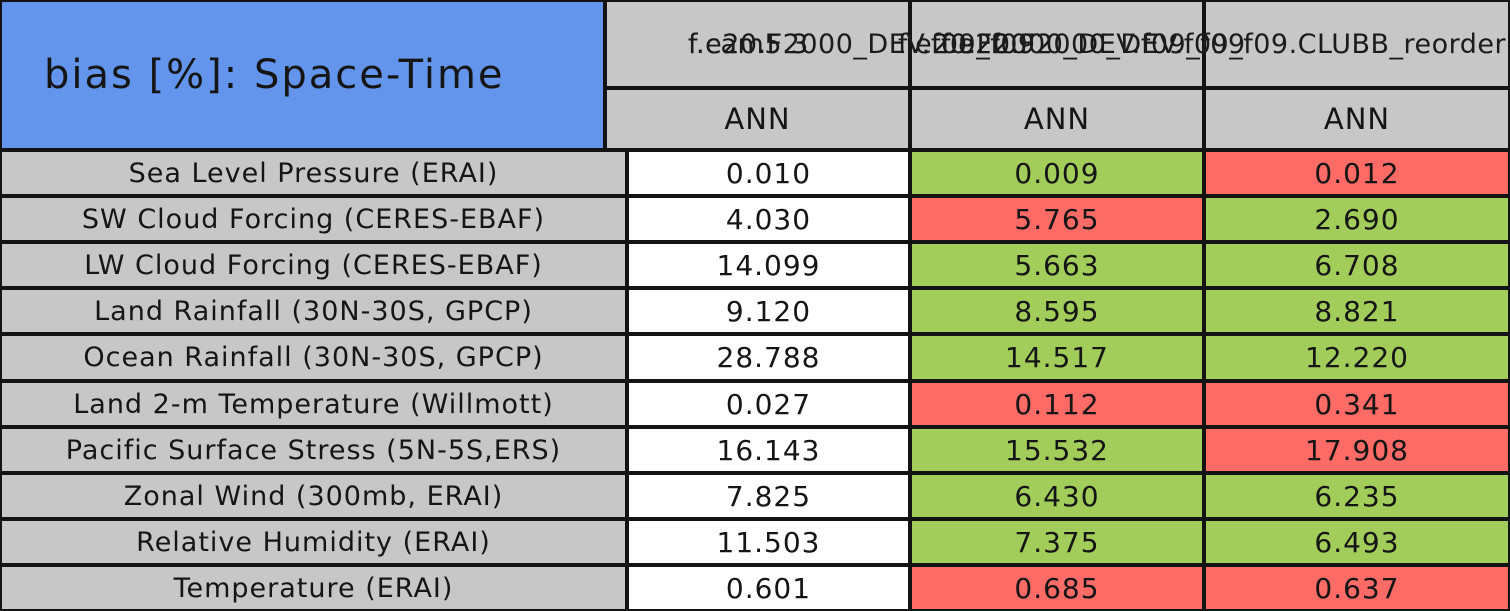 Image resolution: width=1510 pixels, height=611 pixels. I want to click on row-label: Pacific Surface Stress (5N-5S,ERS), so click(313, 450).